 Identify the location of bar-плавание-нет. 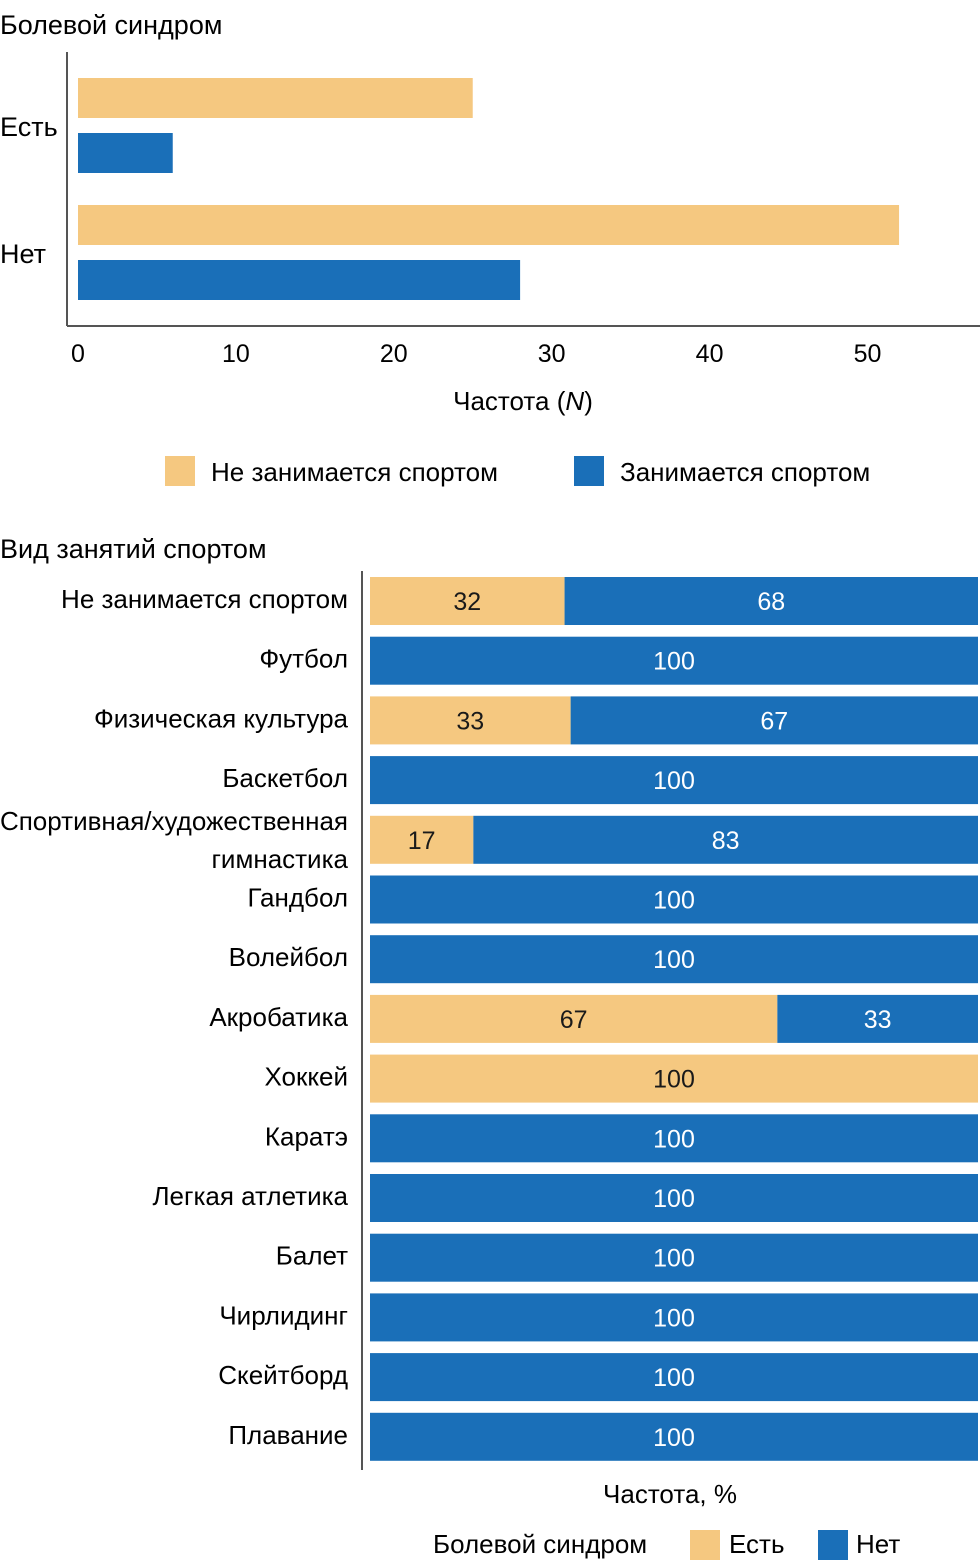
(674, 1436).